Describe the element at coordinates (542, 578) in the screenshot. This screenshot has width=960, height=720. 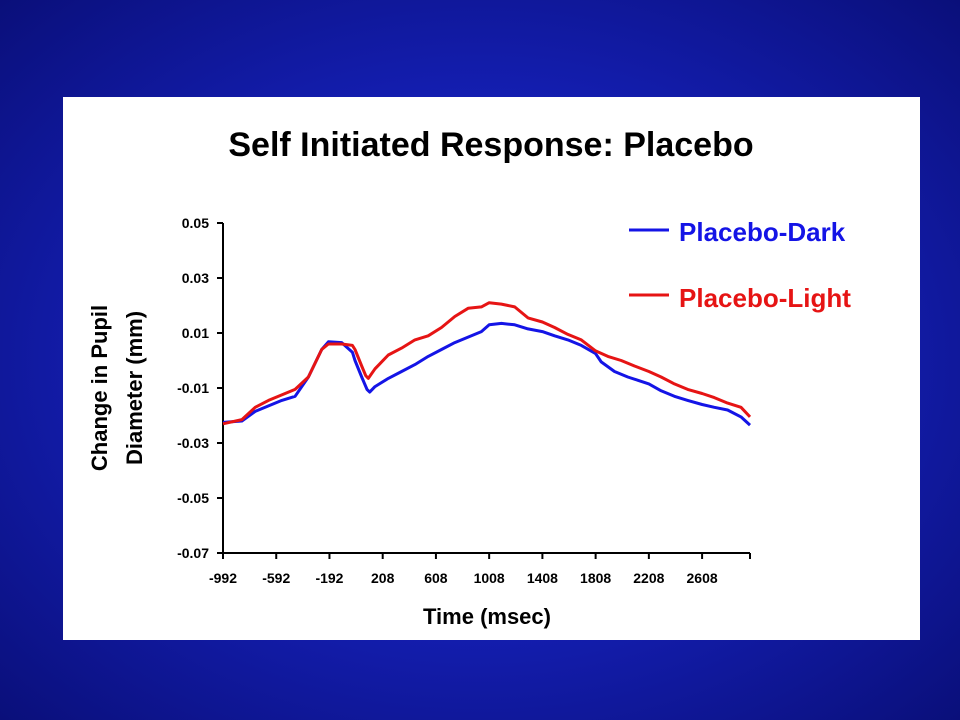
I see `x-tick-label: 1408` at that location.